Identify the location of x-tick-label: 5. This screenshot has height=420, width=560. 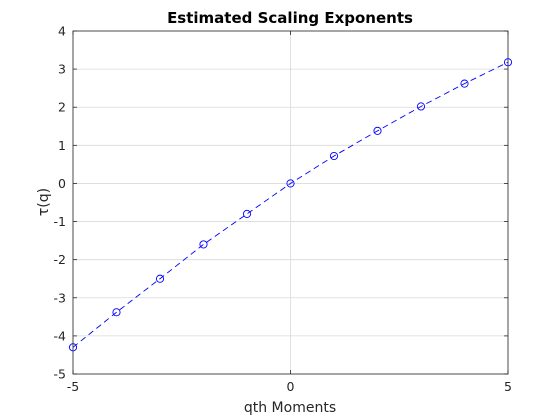
(508, 386).